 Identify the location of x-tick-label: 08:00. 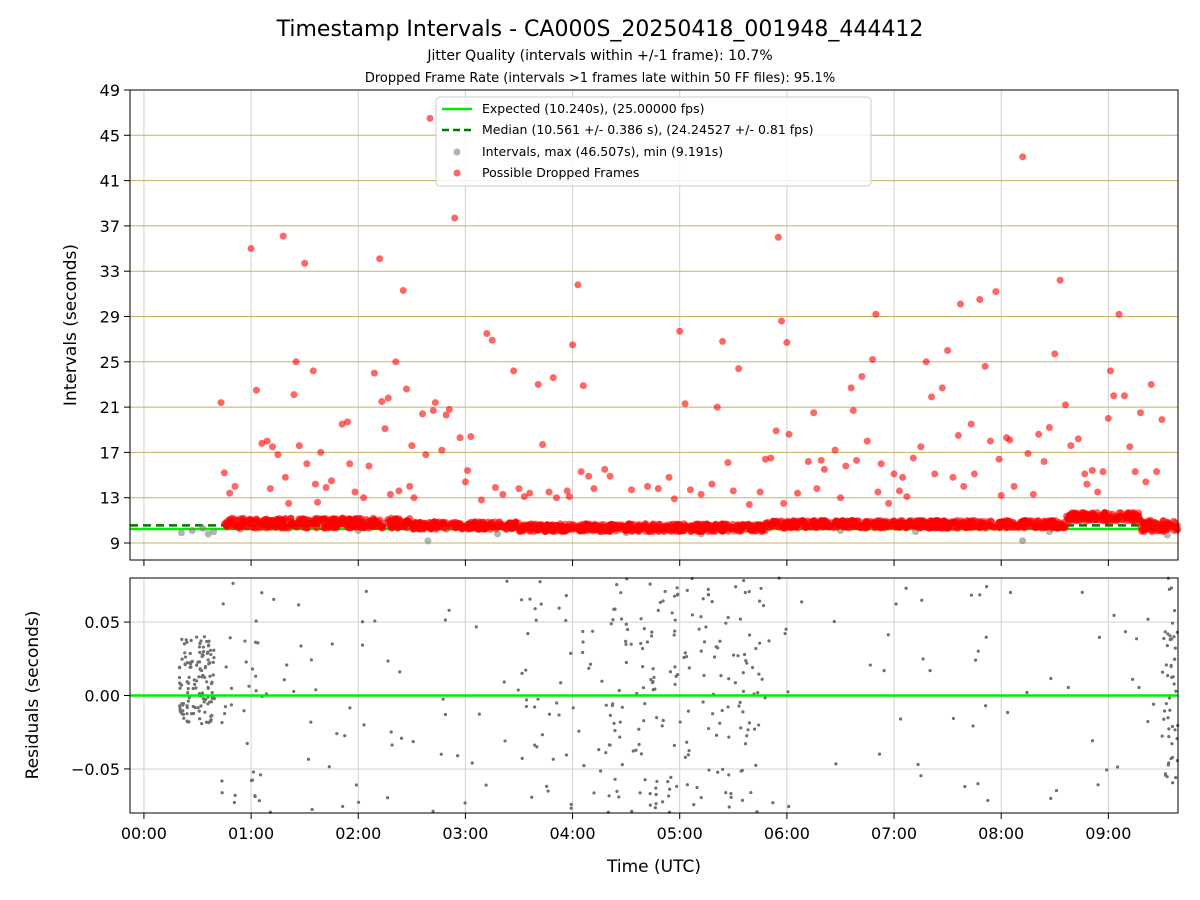
(1001, 833).